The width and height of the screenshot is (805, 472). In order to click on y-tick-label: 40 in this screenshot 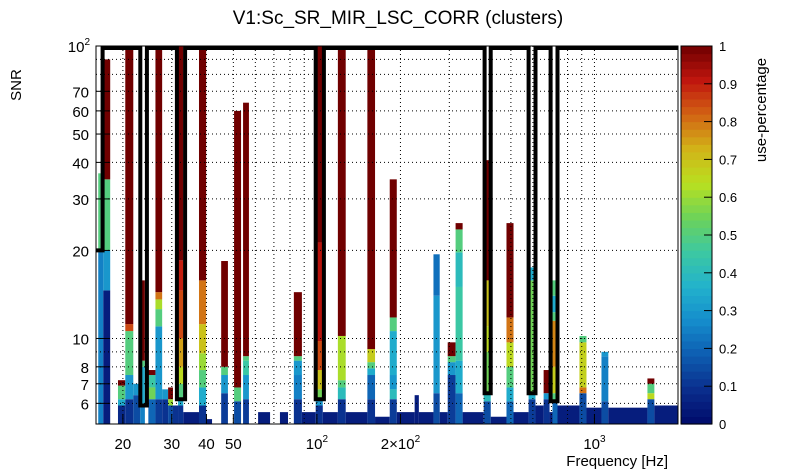, I will do `click(80, 163)`.